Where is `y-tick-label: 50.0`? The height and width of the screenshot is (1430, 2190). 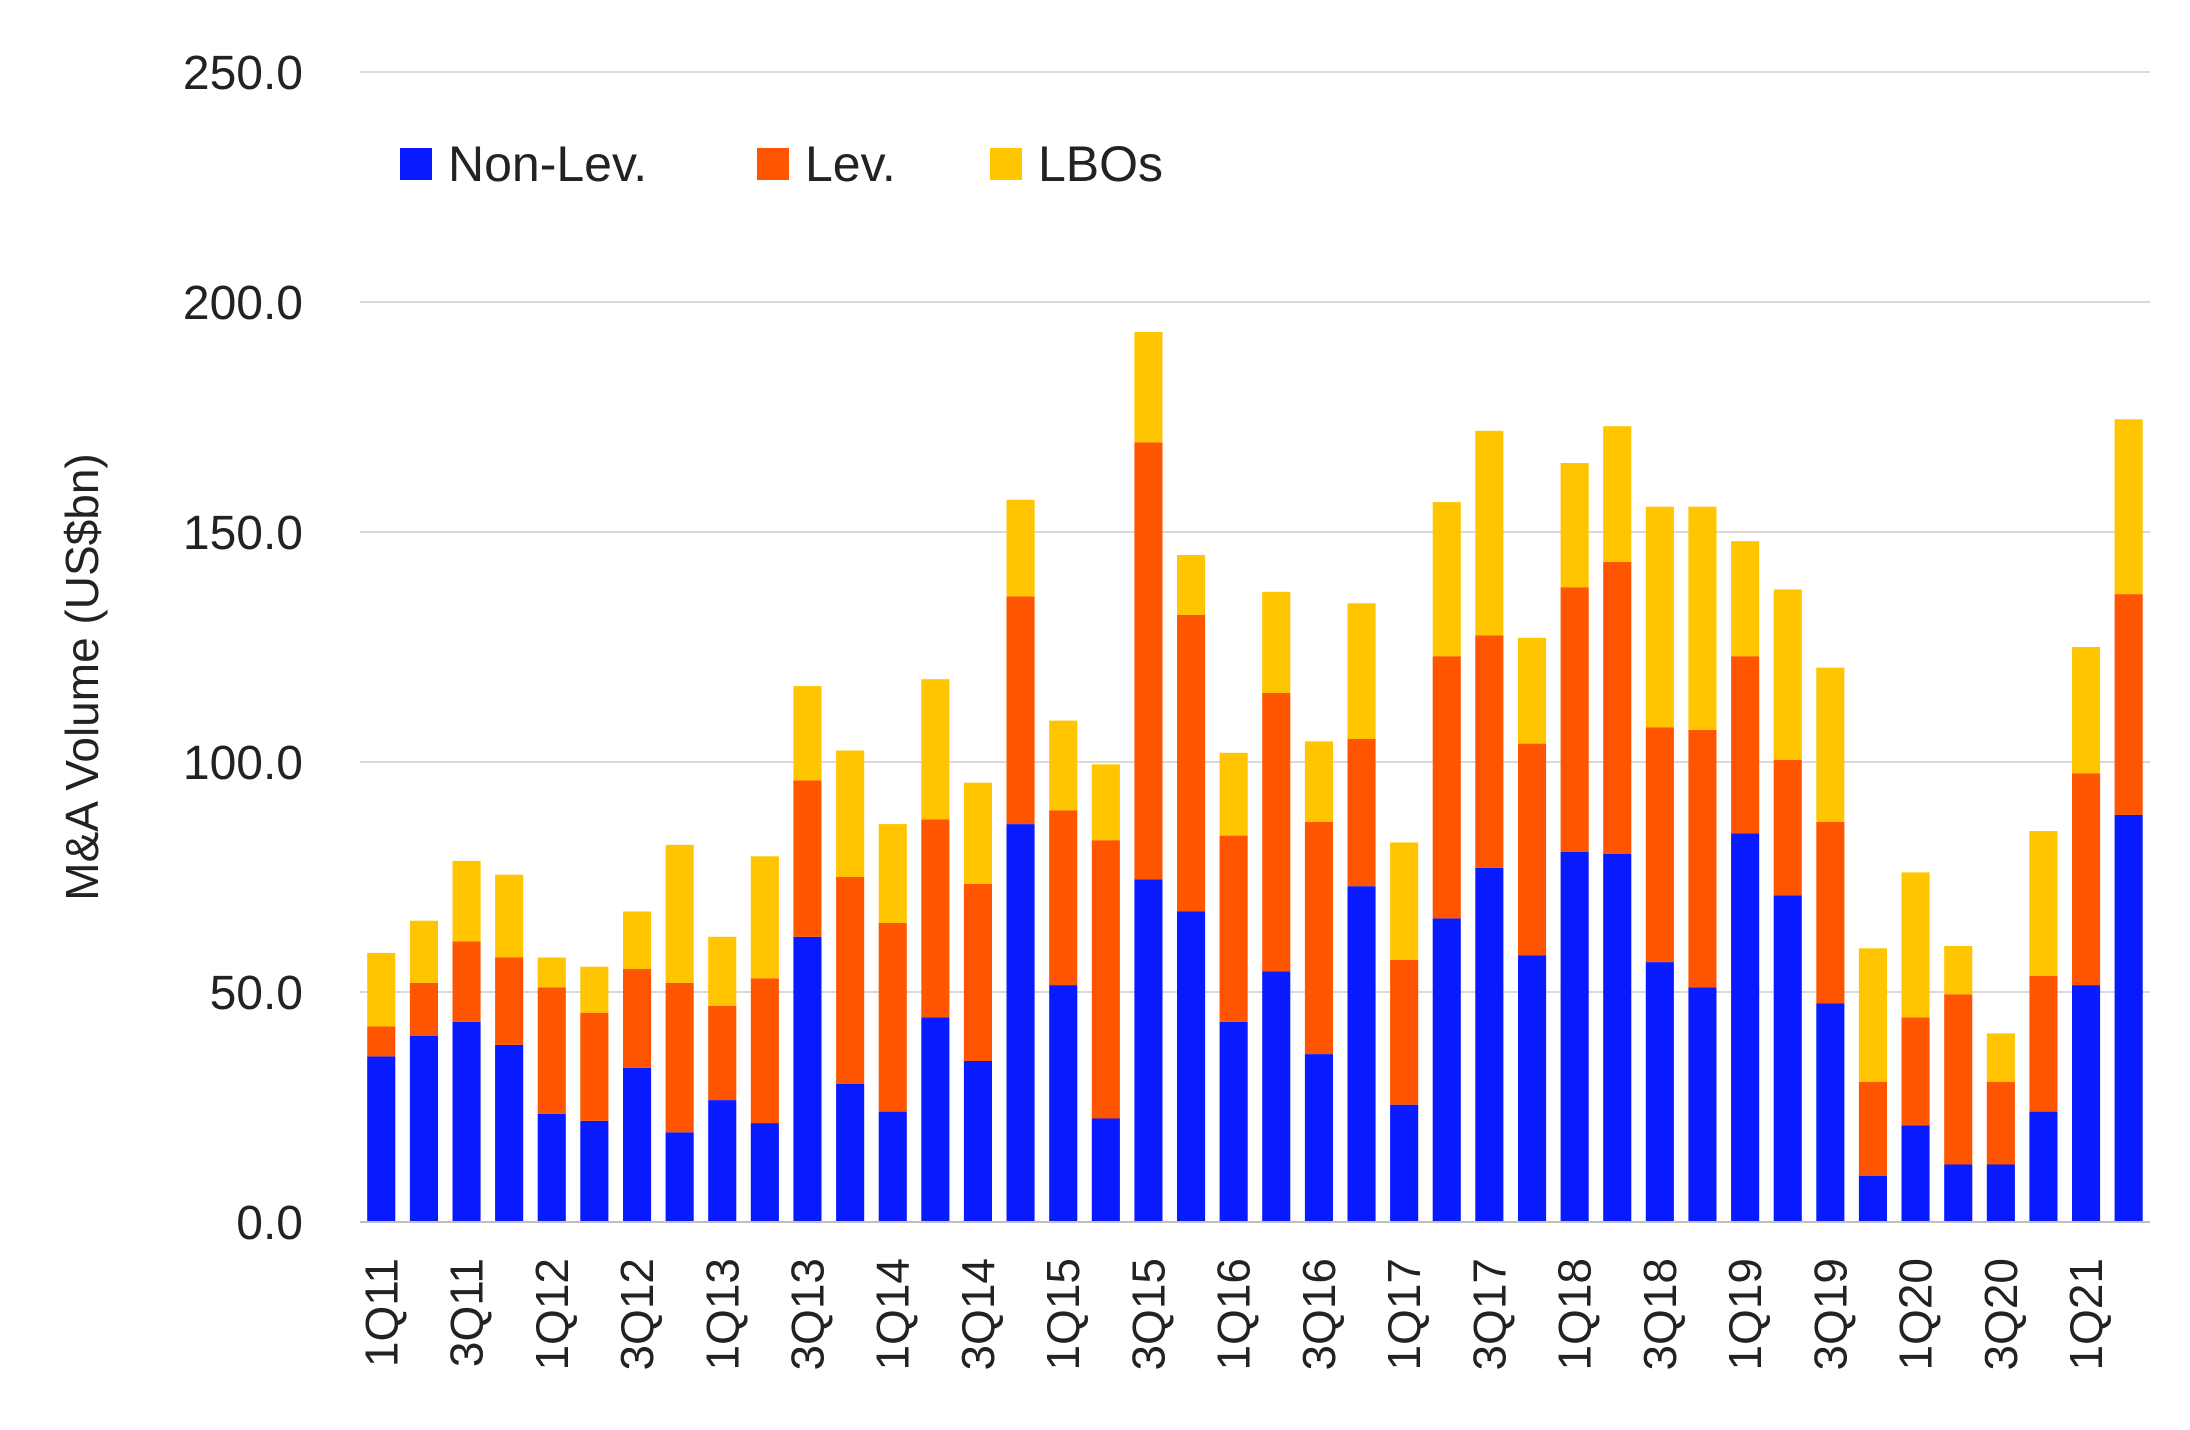 y-tick-label: 50.0 is located at coordinates (256, 993).